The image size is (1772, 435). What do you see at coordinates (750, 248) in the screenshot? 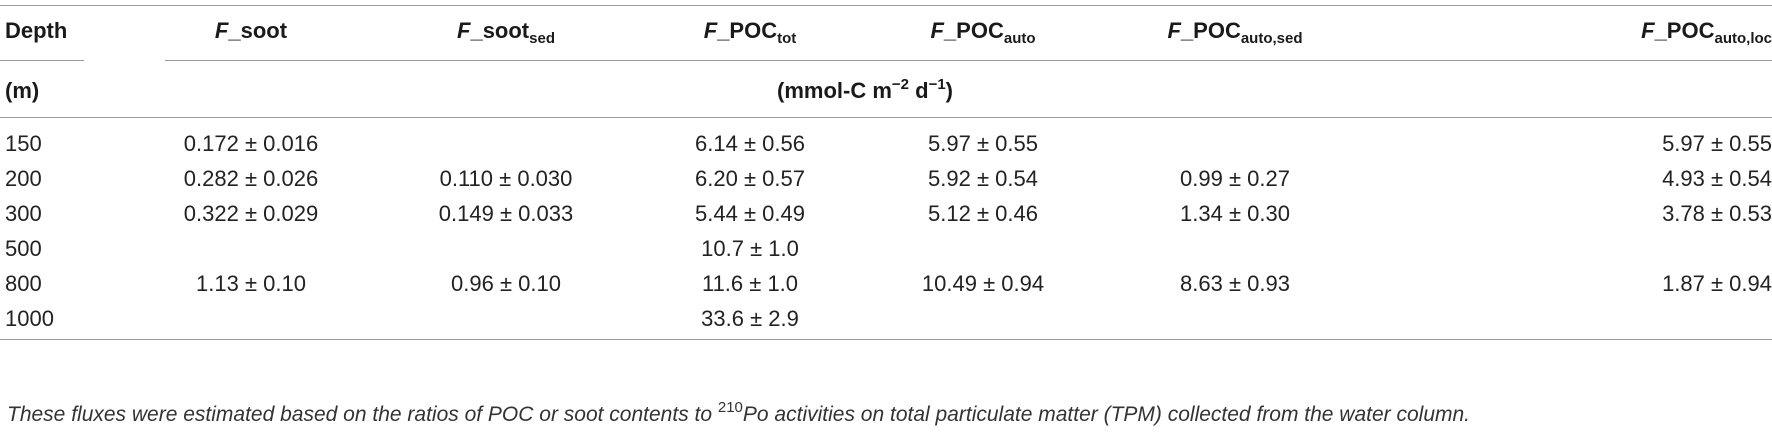
I see `cell-f-poc-tot: 10.7 ± 1.0` at bounding box center [750, 248].